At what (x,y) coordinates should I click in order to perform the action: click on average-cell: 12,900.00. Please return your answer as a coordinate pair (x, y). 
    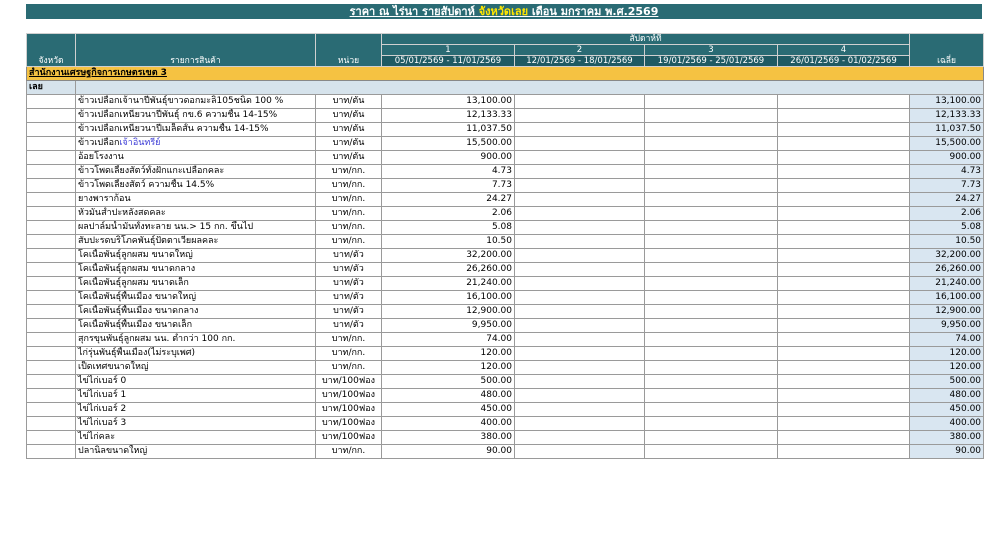
    Looking at the image, I should click on (947, 311).